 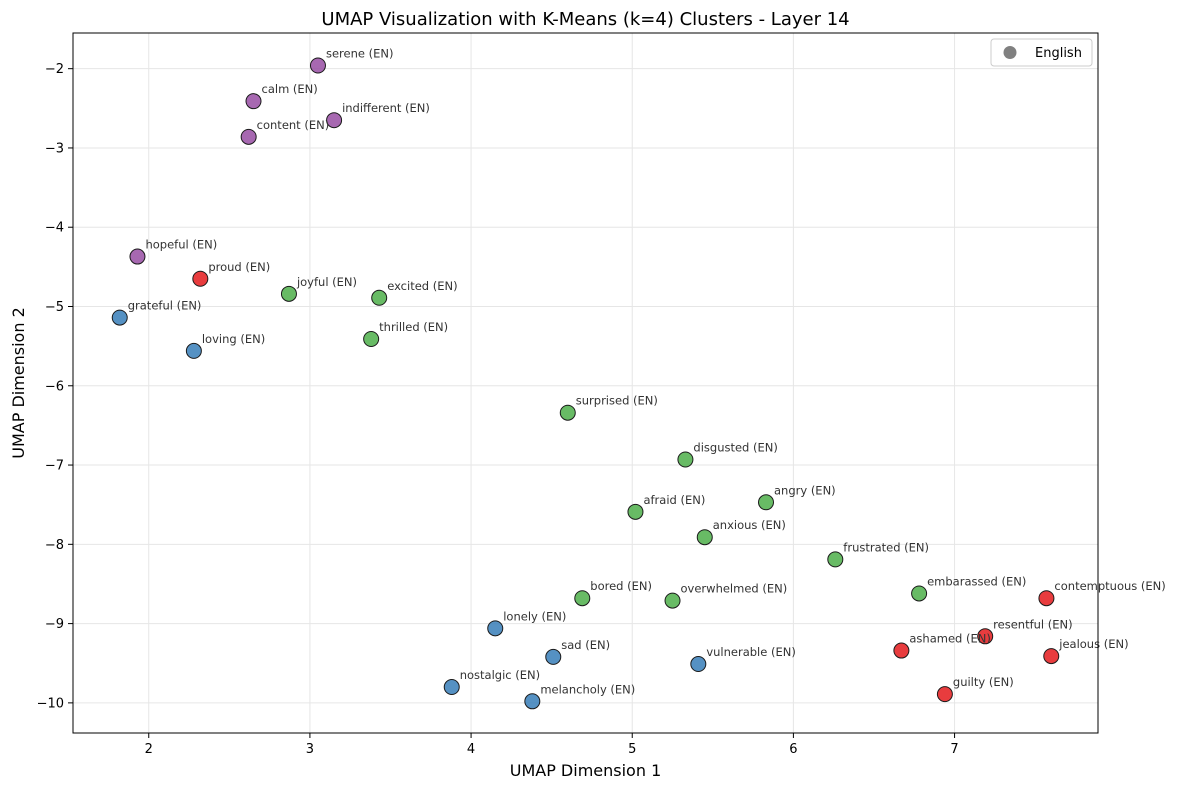 I want to click on data-point-label: afraid (EN), so click(x=674, y=500).